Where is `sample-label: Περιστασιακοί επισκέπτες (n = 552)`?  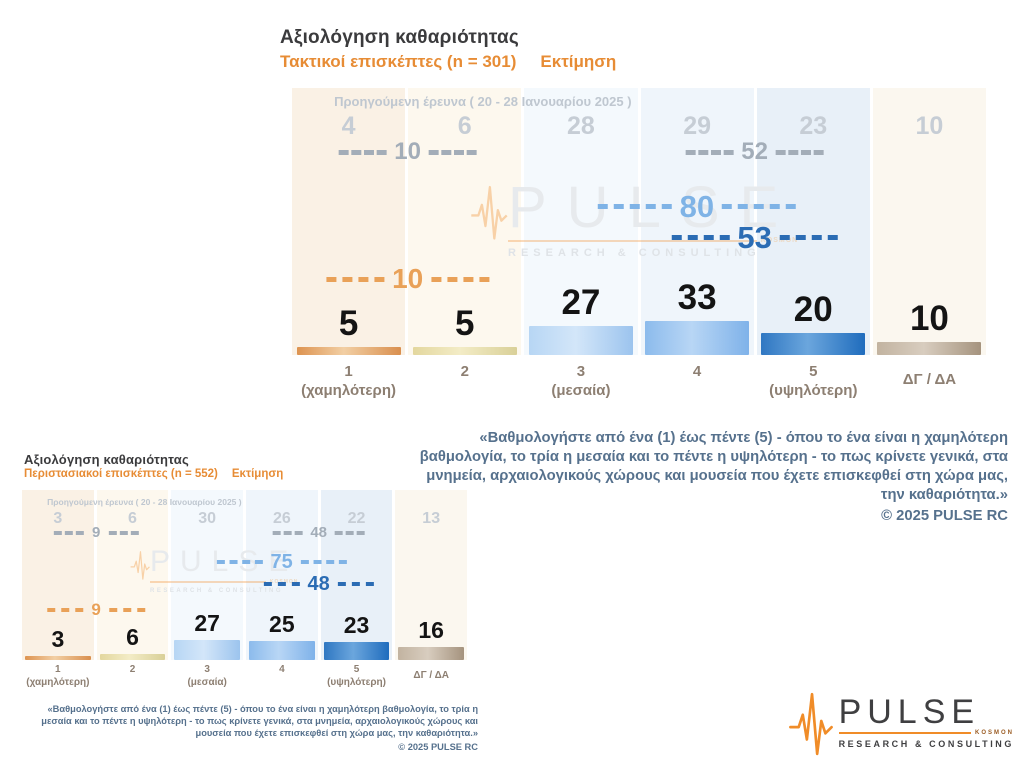
sample-label: Περιστασιακοί επισκέπτες (n = 552) is located at coordinates (121, 474).